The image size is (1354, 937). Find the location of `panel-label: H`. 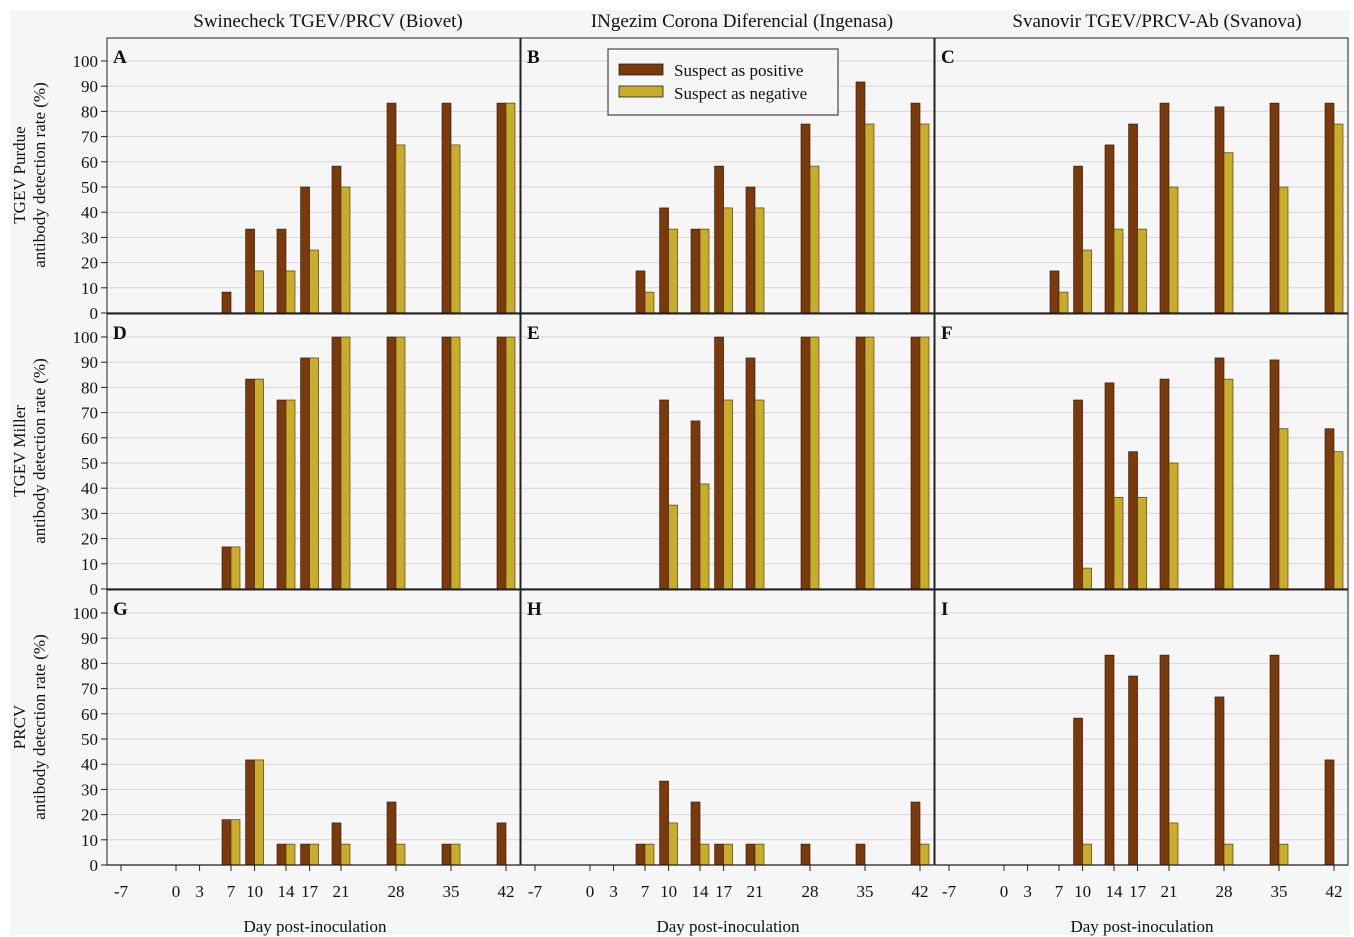

panel-label: H is located at coordinates (534, 609).